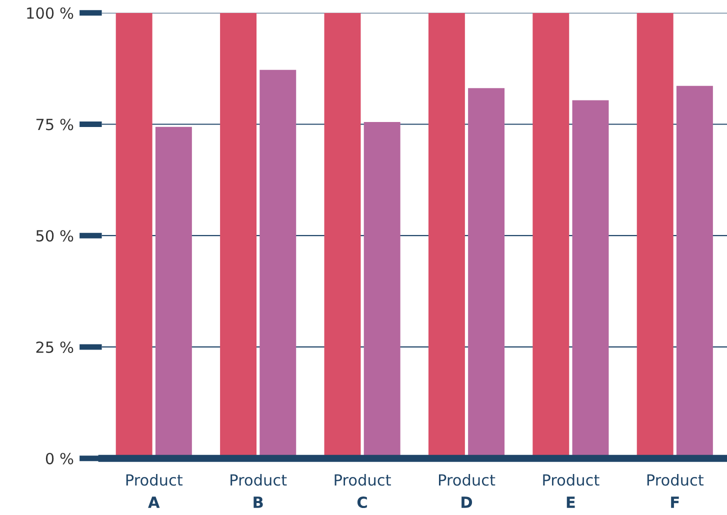 The width and height of the screenshot is (727, 515). I want to click on x-tick-label: Product C, so click(362, 491).